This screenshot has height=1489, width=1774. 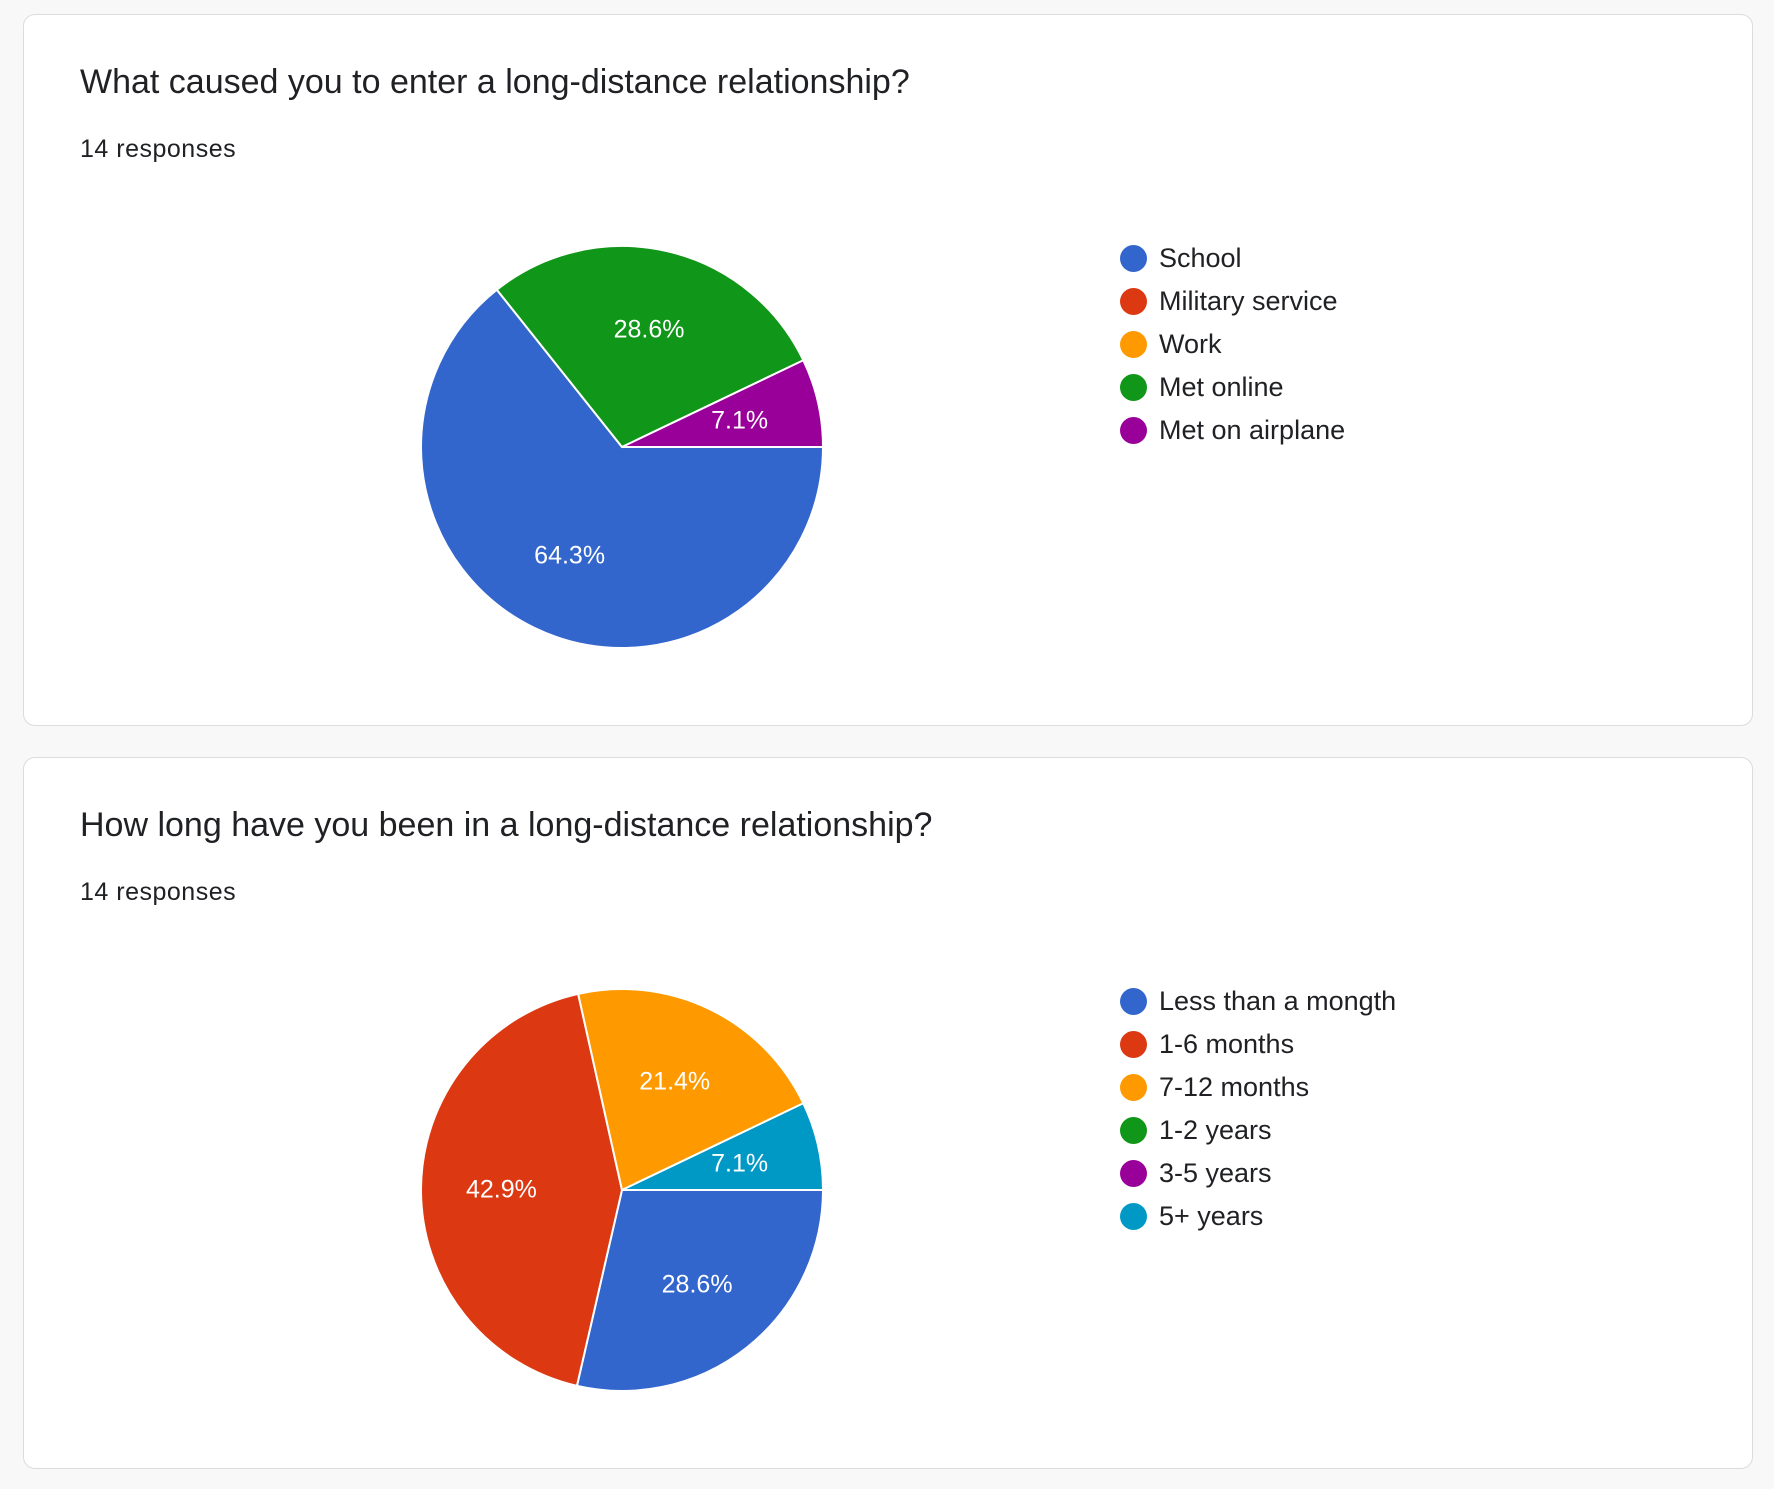 What do you see at coordinates (1227, 1044) in the screenshot?
I see `legend-label: 1-6 months` at bounding box center [1227, 1044].